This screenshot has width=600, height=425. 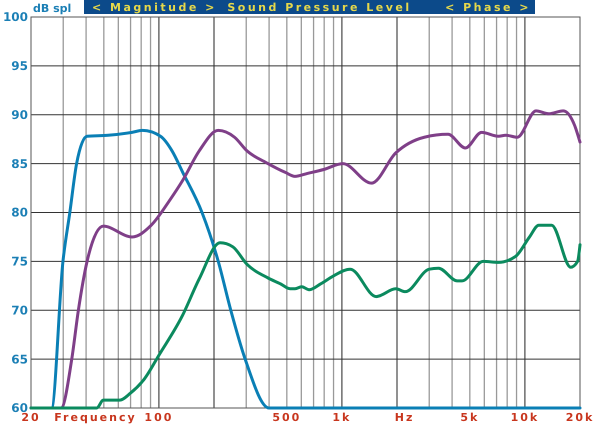 What do you see at coordinates (19, 213) in the screenshot?
I see `y-tick-label: 80` at bounding box center [19, 213].